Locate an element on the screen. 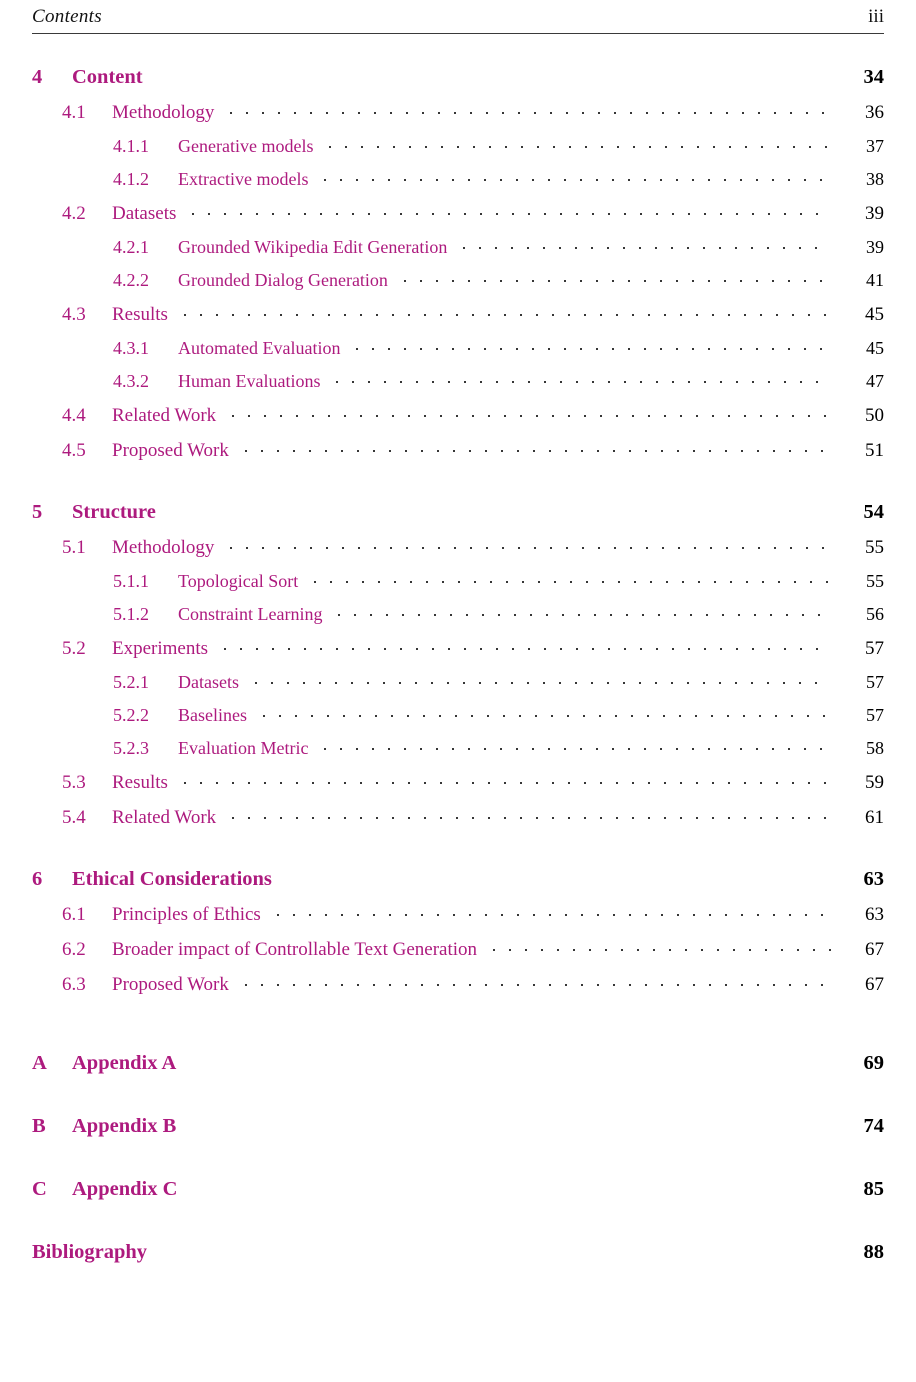  toc-entry-5-4: 5.4 Related Work 61 is located at coordinates (458, 815).